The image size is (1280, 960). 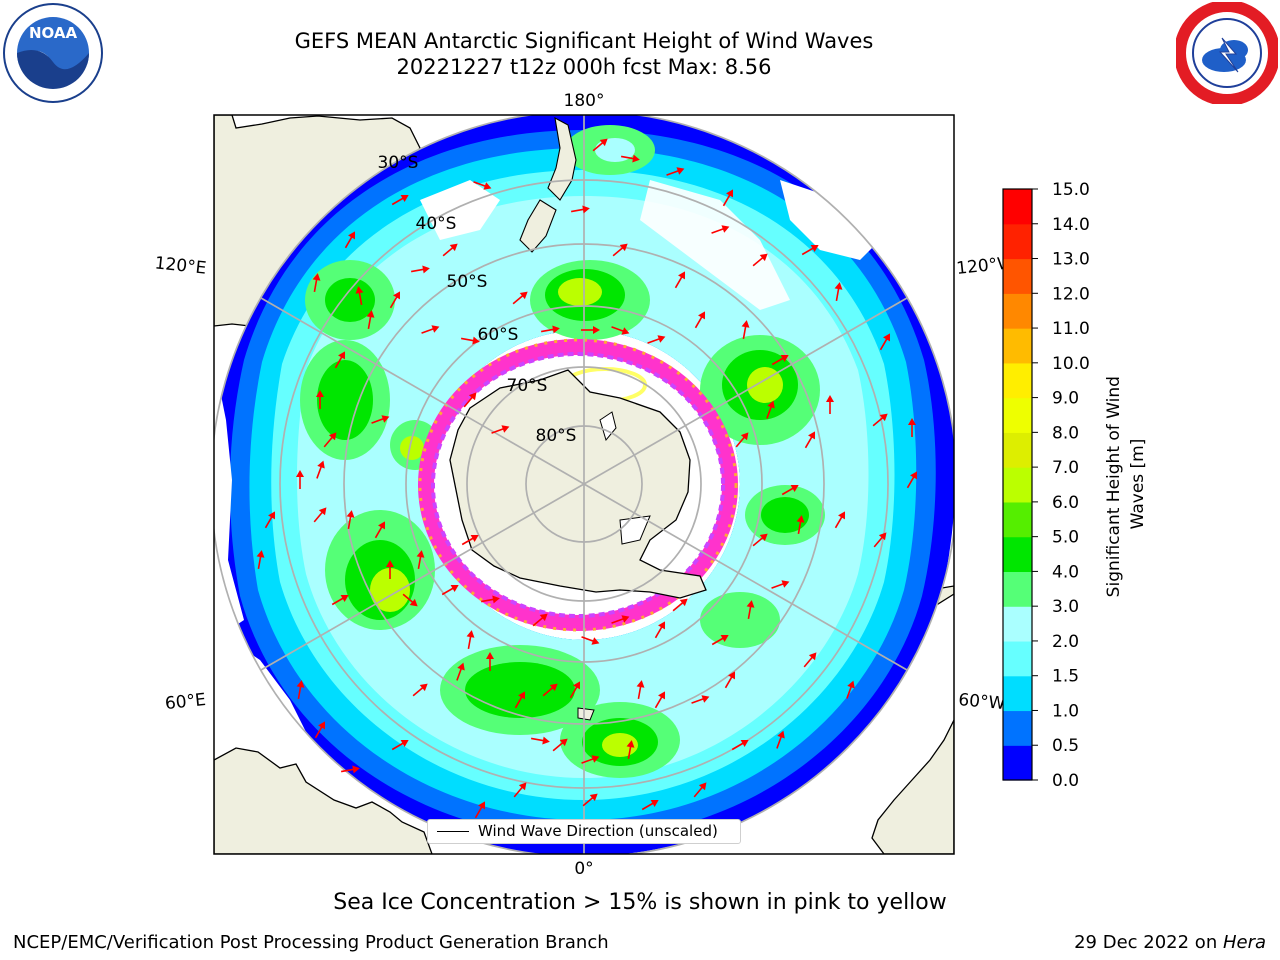 I want to click on colorbar-tick-label: 13.0, so click(x=1071, y=260).